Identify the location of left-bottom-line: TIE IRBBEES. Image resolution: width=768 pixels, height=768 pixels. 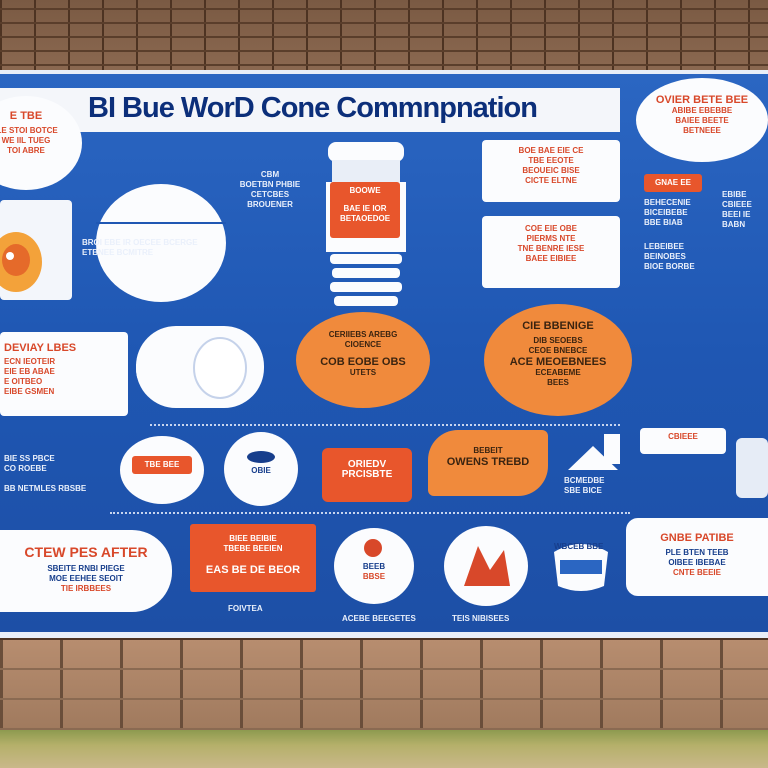
(86, 588).